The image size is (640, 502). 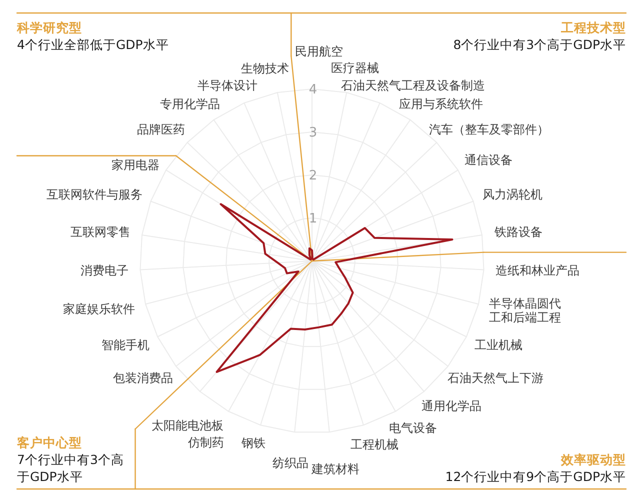 What do you see at coordinates (313, 133) in the screenshot?
I see `y-tick-label: 3` at bounding box center [313, 133].